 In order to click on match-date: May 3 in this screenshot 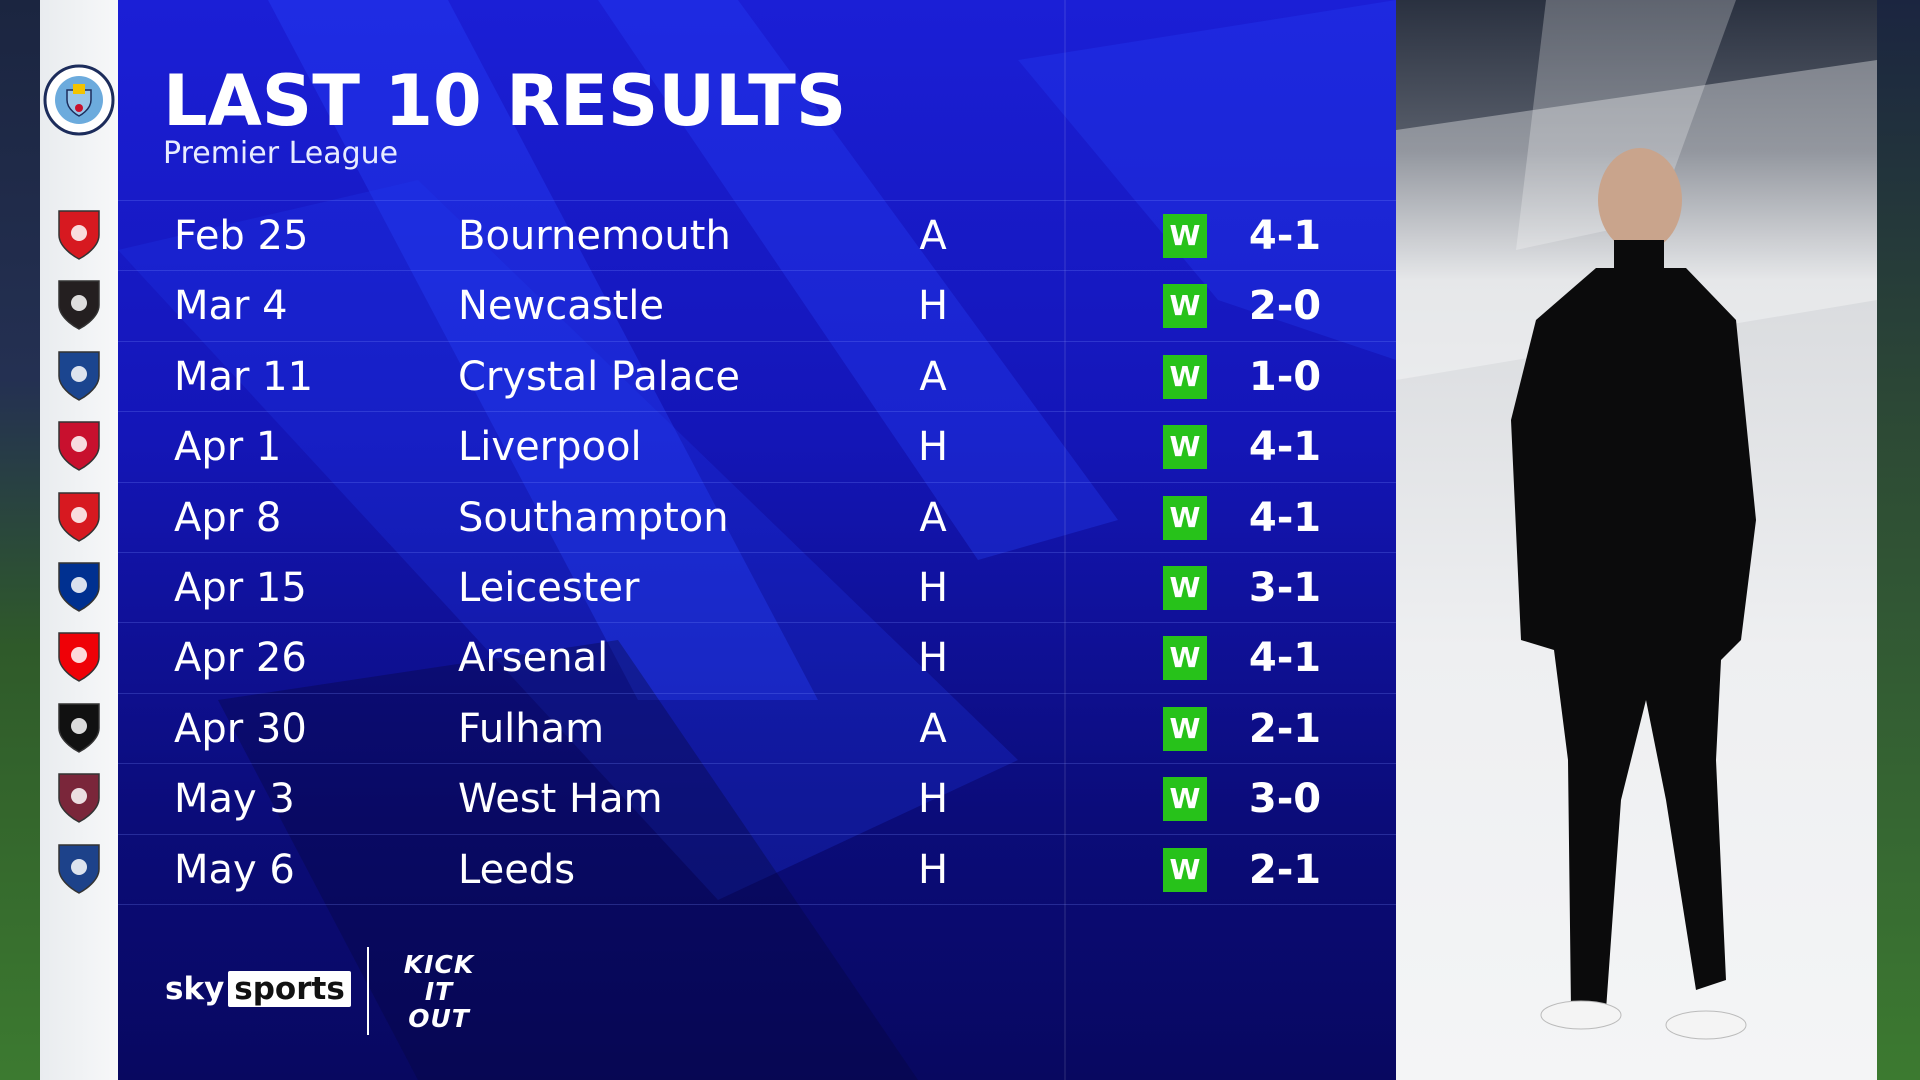, I will do `click(234, 799)`.